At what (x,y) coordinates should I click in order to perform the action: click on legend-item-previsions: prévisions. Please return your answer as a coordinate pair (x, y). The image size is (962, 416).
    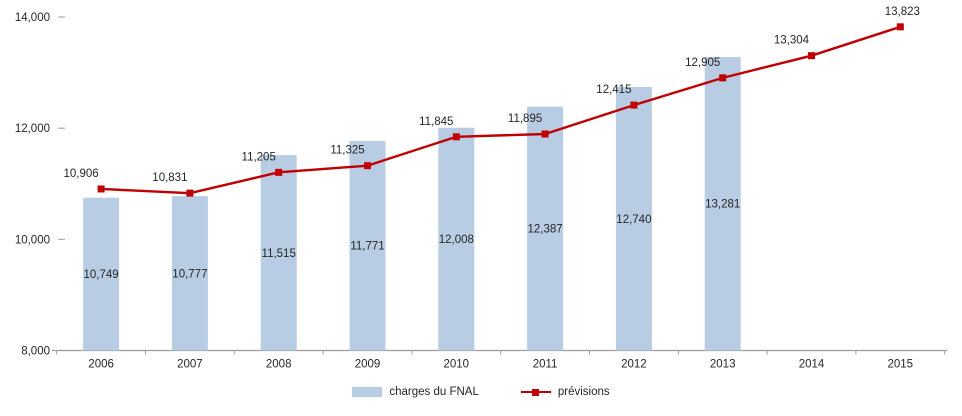
    Looking at the image, I should click on (565, 392).